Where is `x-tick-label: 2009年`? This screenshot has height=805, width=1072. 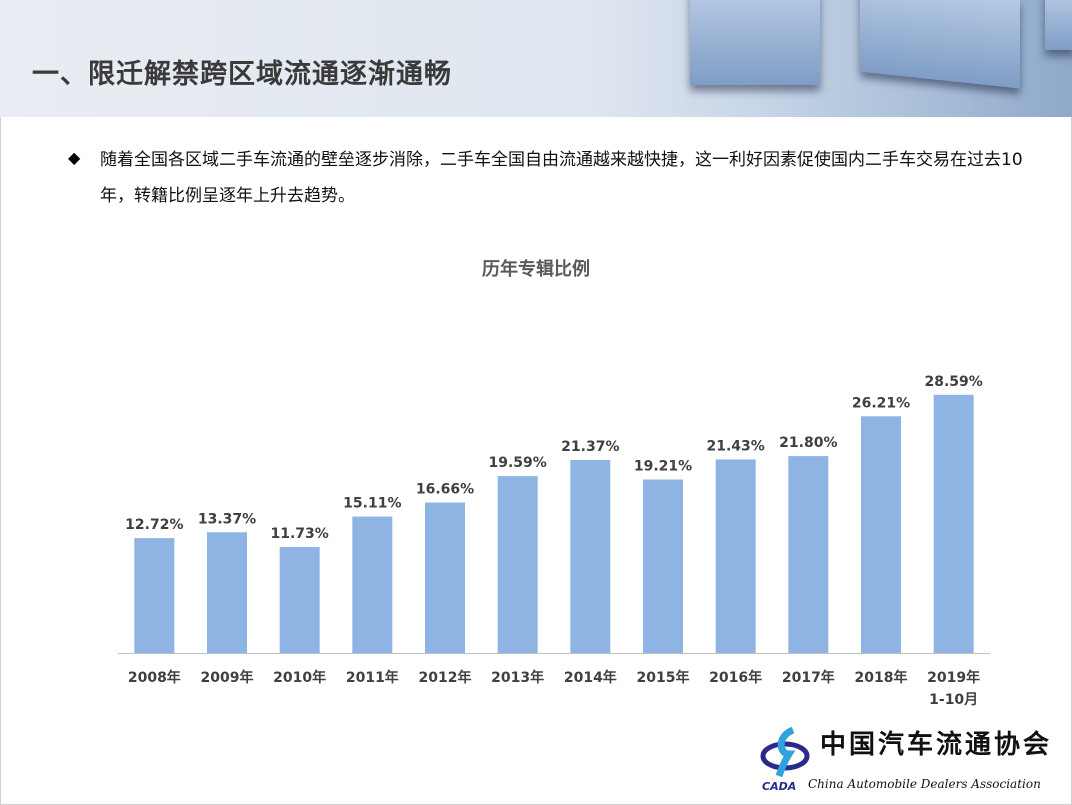 x-tick-label: 2009年 is located at coordinates (227, 677).